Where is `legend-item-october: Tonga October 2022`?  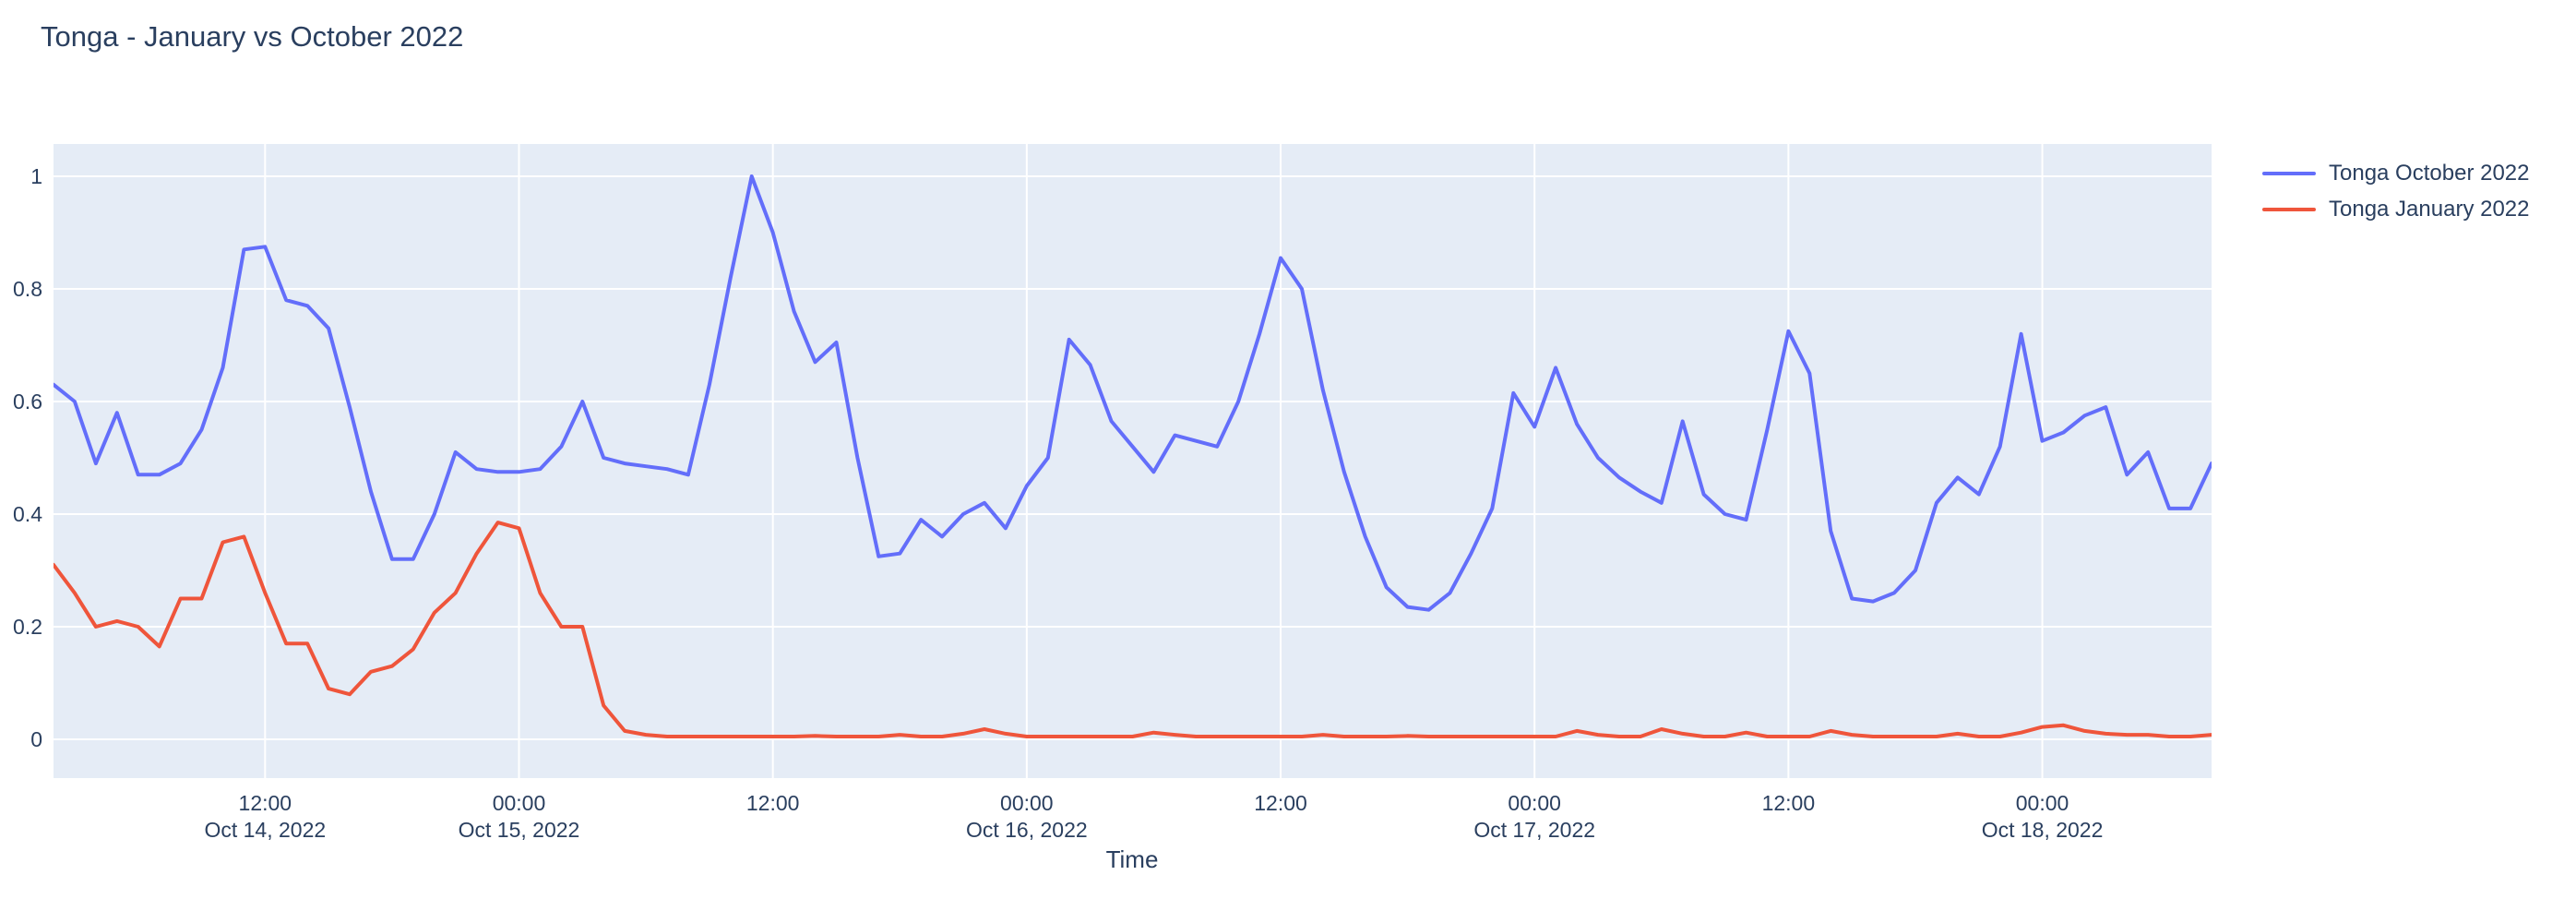
legend-item-october: Tonga October 2022 is located at coordinates (2396, 173).